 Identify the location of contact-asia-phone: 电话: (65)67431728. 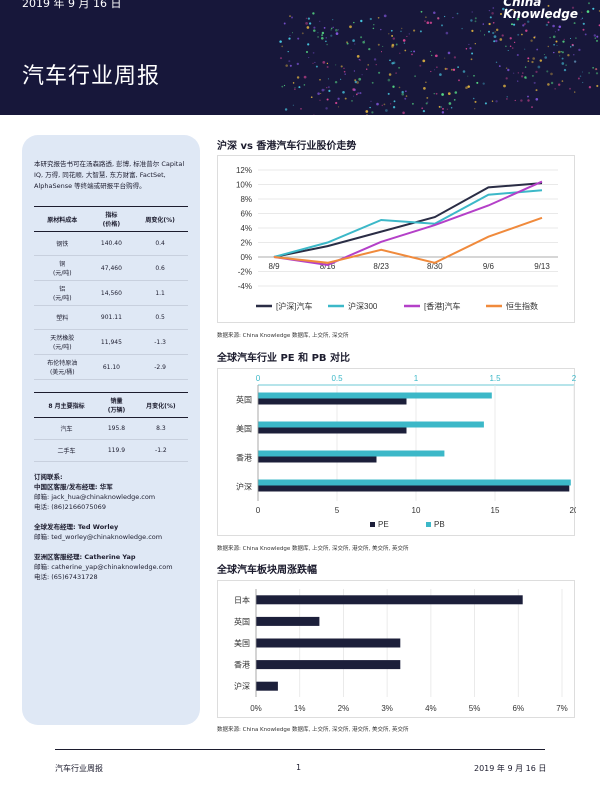
(66, 577).